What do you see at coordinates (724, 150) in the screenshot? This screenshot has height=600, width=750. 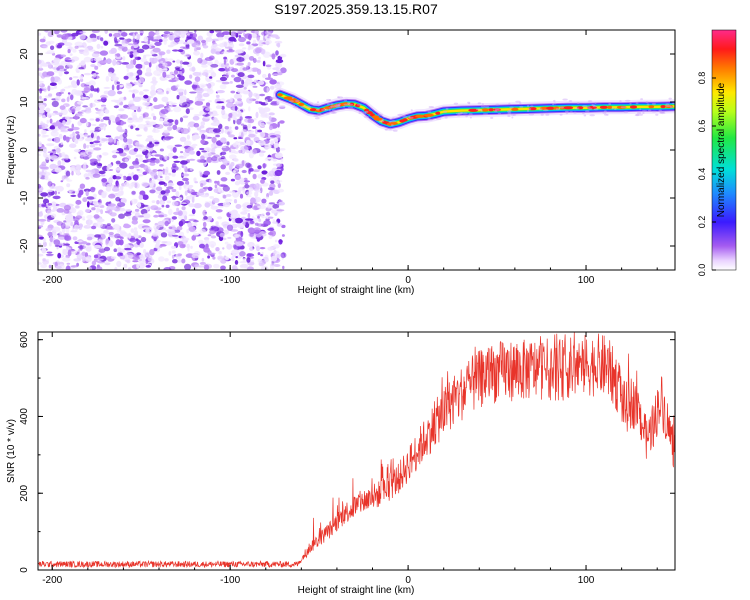 I see `colorbar-bar` at bounding box center [724, 150].